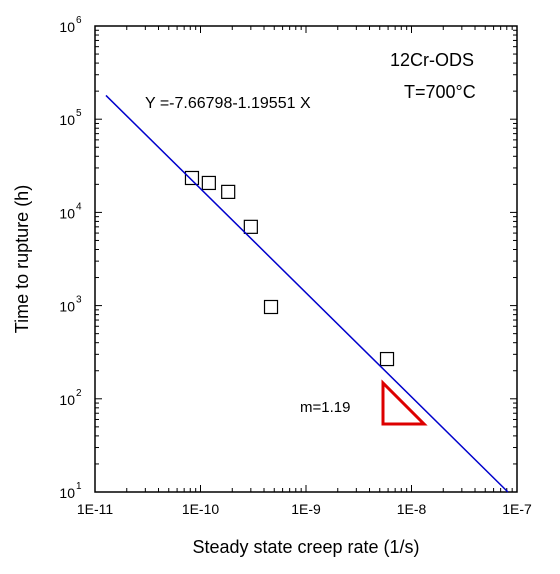 This screenshot has height=574, width=560. I want to click on x-tick-label: 1E-7, so click(517, 509).